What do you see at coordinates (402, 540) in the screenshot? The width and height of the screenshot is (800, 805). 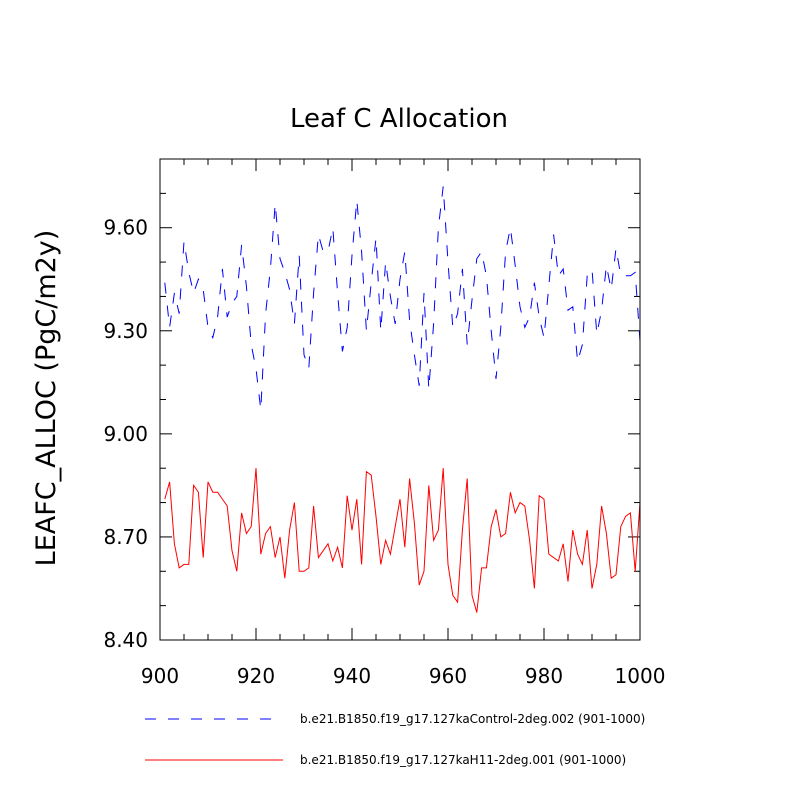 I see `series-line-h11` at bounding box center [402, 540].